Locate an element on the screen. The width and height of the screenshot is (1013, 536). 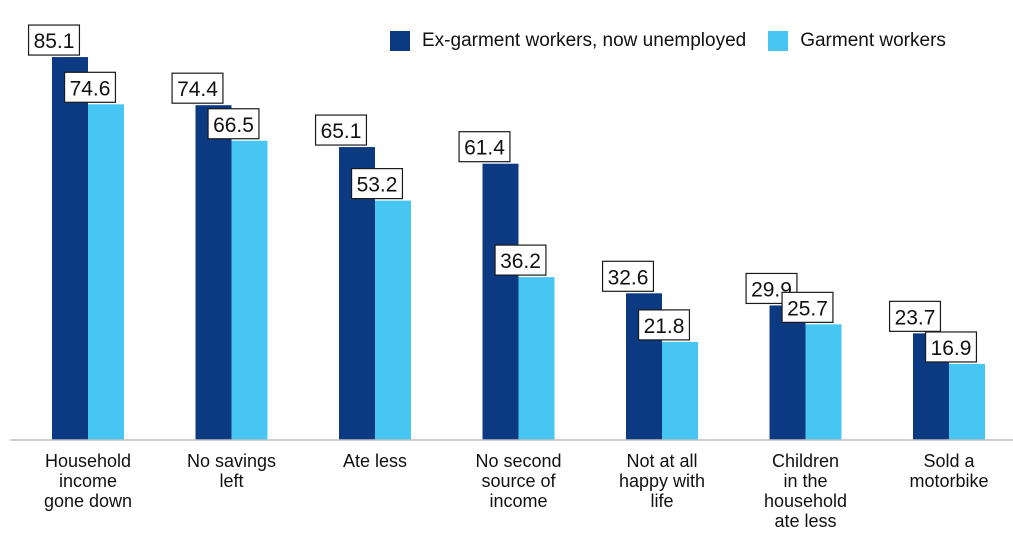
category-label-line: Not at all is located at coordinates (661, 461).